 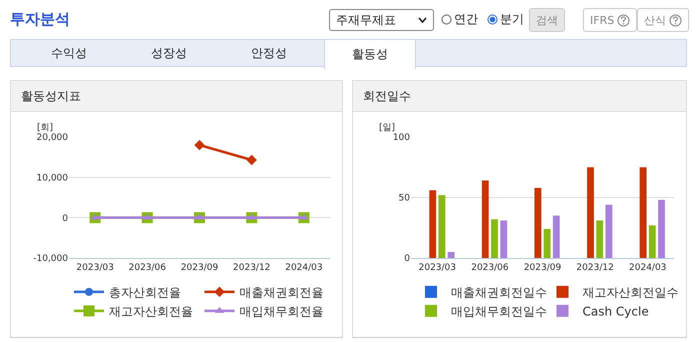 I want to click on legend-label: 매출채권회전율, so click(x=282, y=293).